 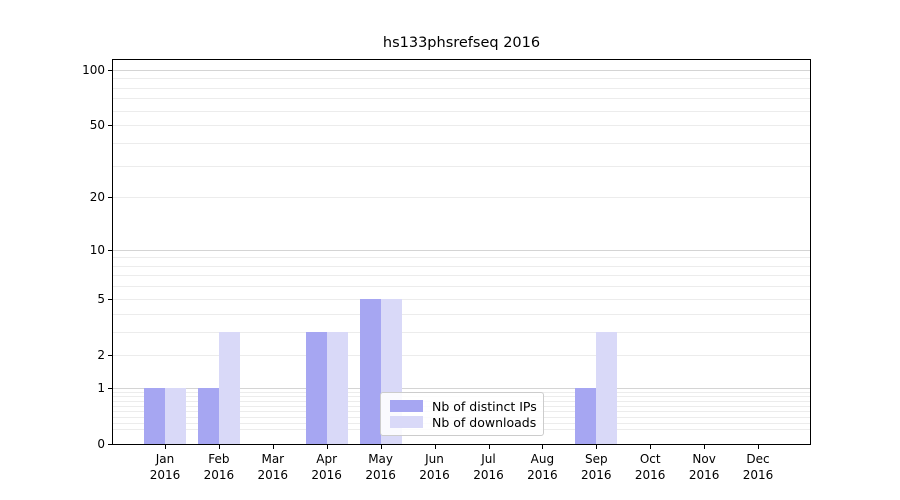 What do you see at coordinates (488, 459) in the screenshot?
I see `x-tick-month-jul: Jul` at bounding box center [488, 459].